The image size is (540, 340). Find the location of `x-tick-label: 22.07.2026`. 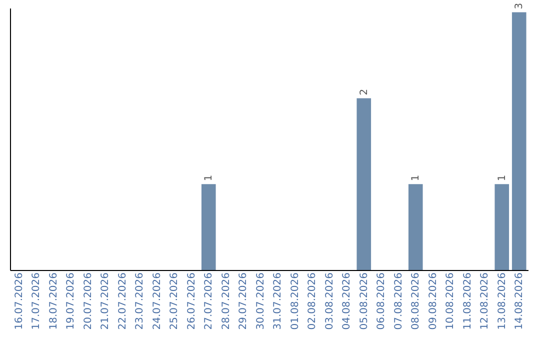

x-tick-label: 22.07.2026 is located at coordinates (122, 301).